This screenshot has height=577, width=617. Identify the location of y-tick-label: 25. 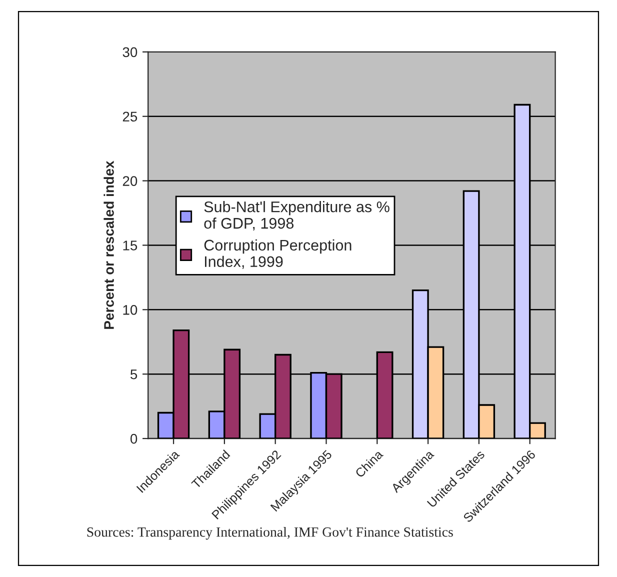
(130, 117).